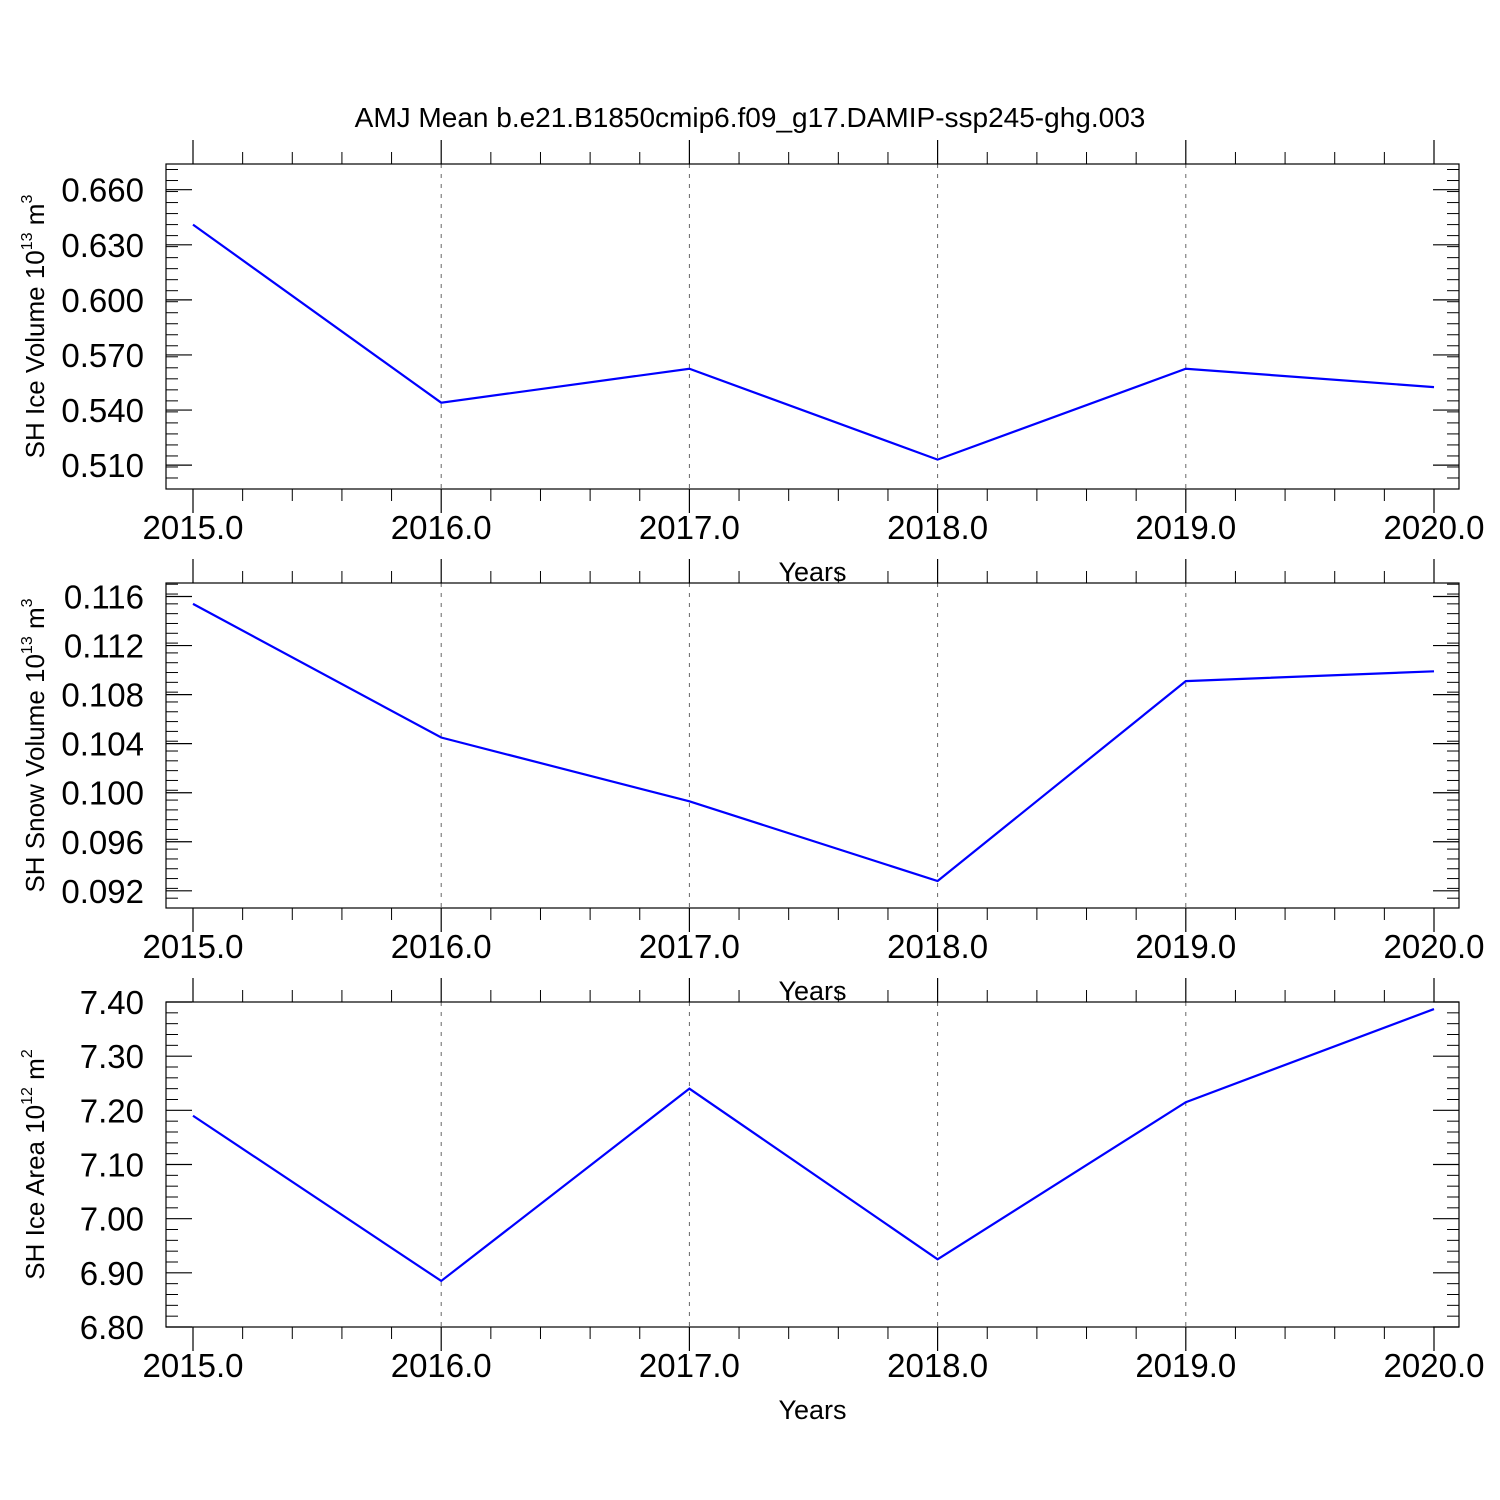 The height and width of the screenshot is (1500, 1500). What do you see at coordinates (112, 1165) in the screenshot?
I see `y-tick-label: 7.10` at bounding box center [112, 1165].